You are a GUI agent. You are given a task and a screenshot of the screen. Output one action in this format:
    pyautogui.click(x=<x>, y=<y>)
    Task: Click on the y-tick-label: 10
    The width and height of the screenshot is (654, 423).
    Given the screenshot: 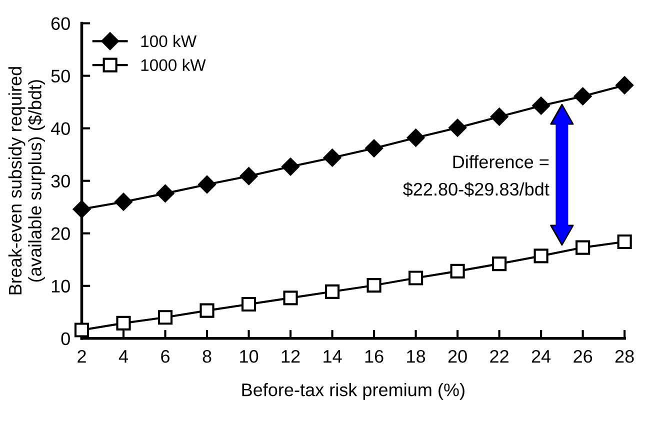 What is the action you would take?
    pyautogui.click(x=61, y=286)
    